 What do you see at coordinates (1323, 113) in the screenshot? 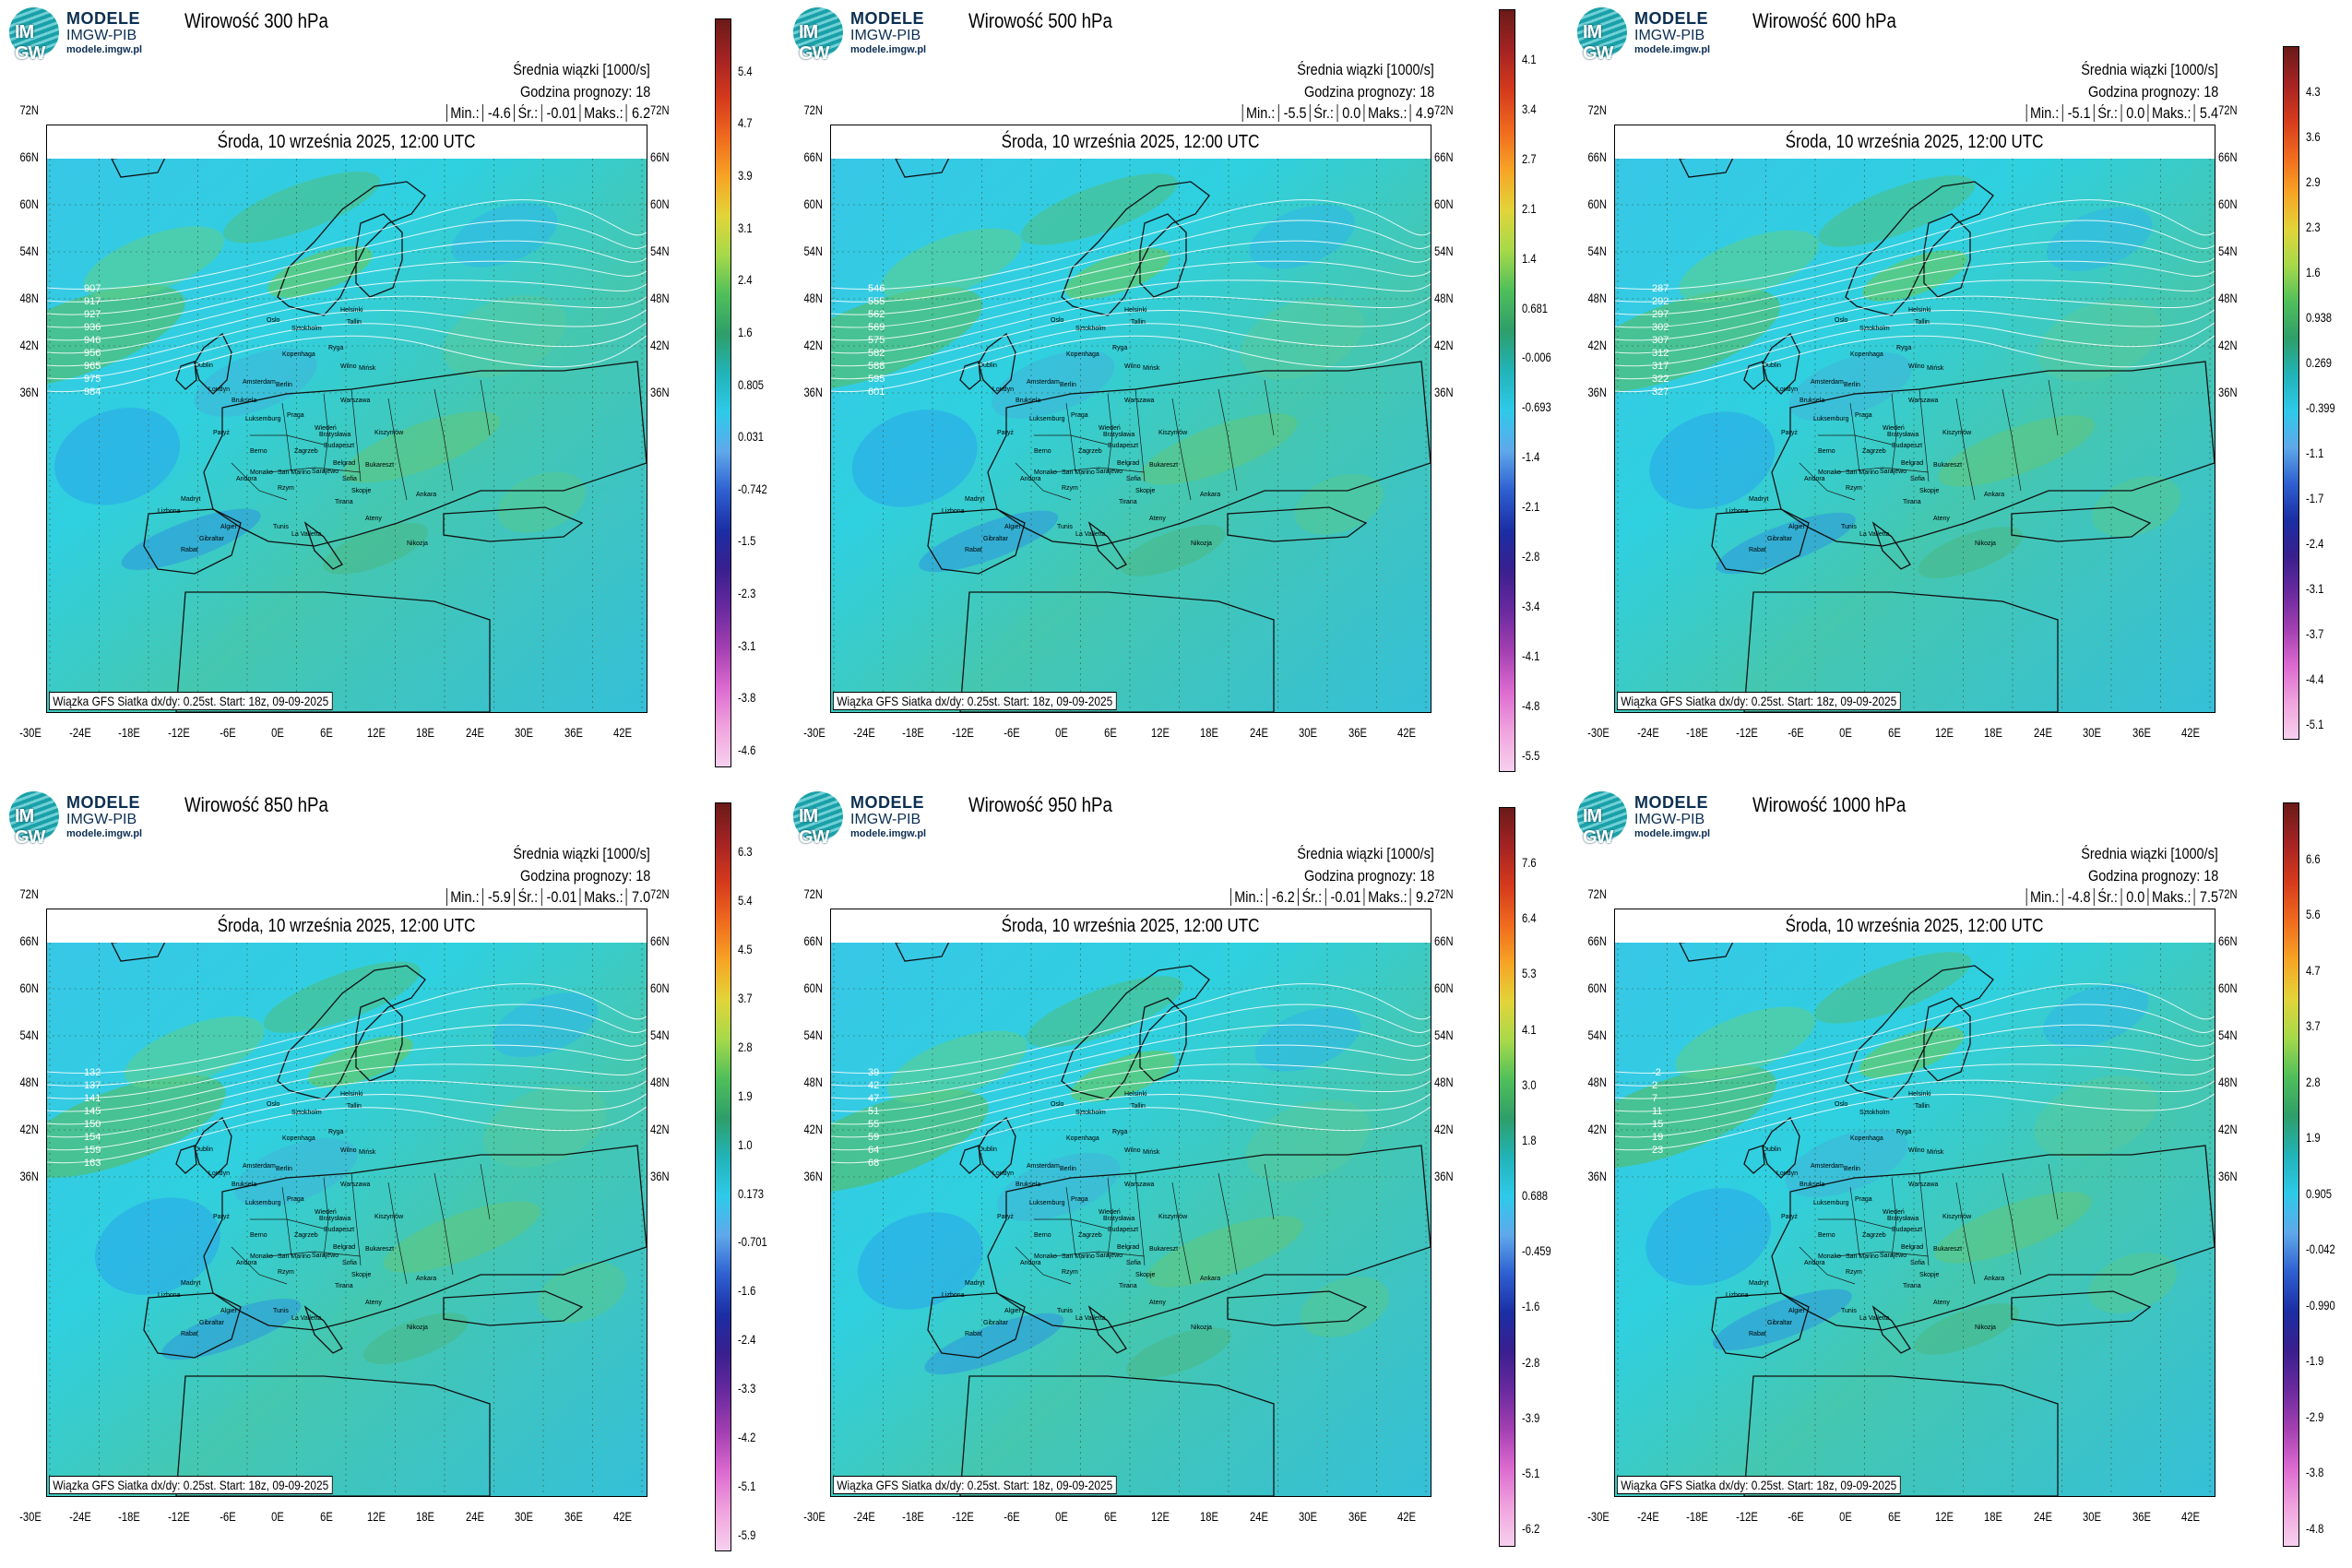
I see `stat-mean-label: Śr.:` at bounding box center [1323, 113].